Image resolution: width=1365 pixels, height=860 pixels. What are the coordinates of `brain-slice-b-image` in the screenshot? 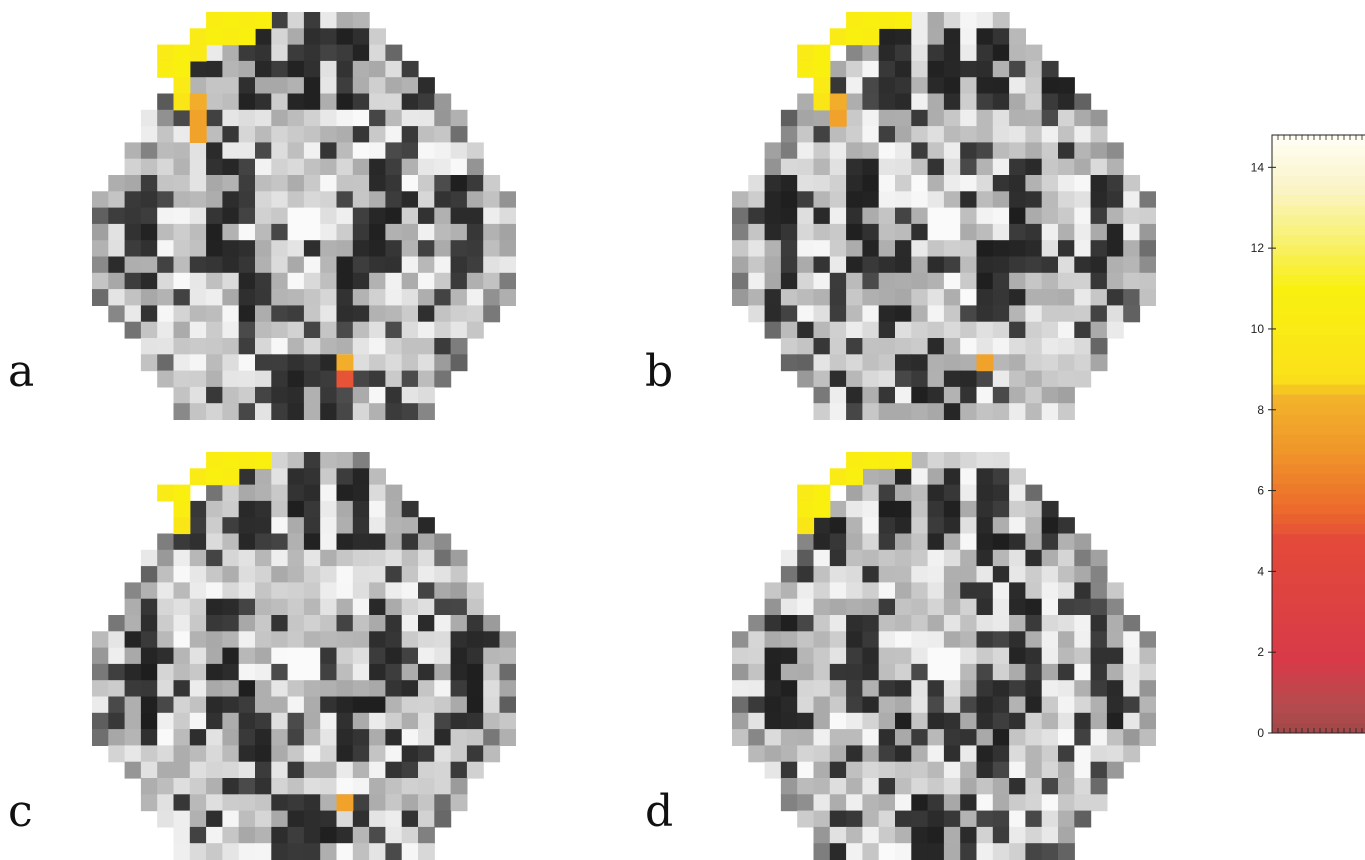 It's located at (944, 216).